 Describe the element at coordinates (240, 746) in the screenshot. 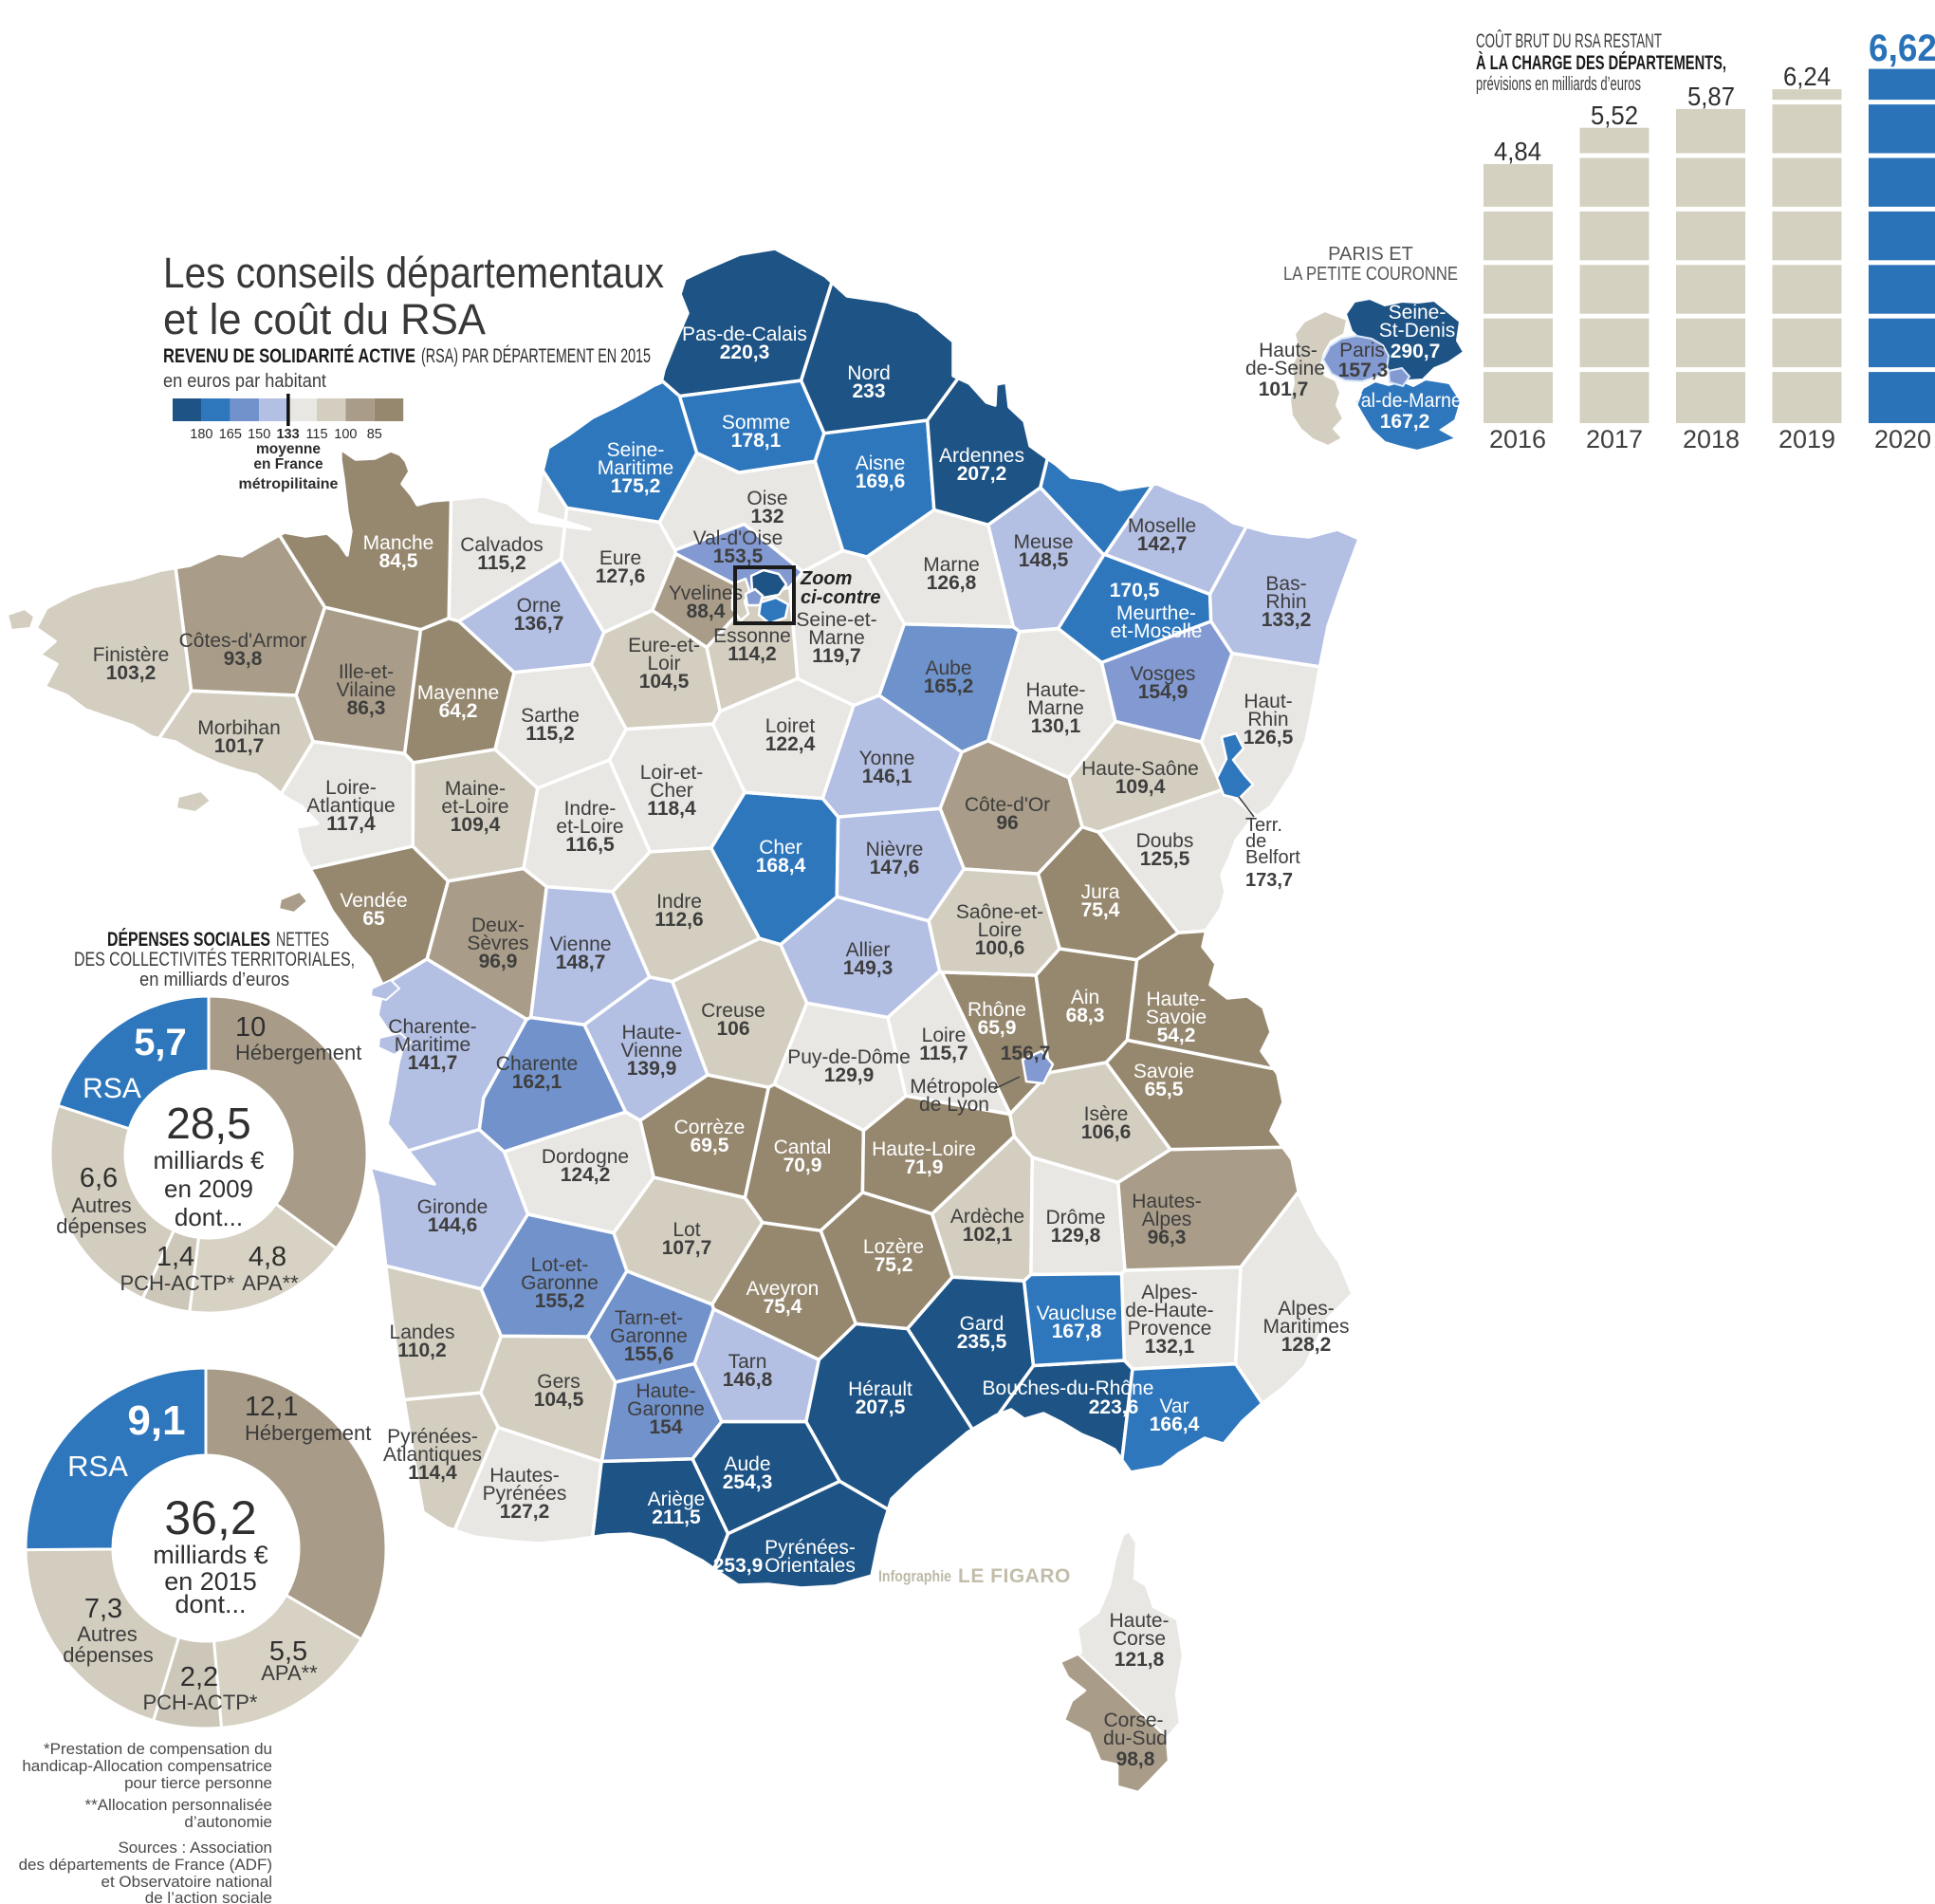

I see `svg-text: 101,7` at that location.